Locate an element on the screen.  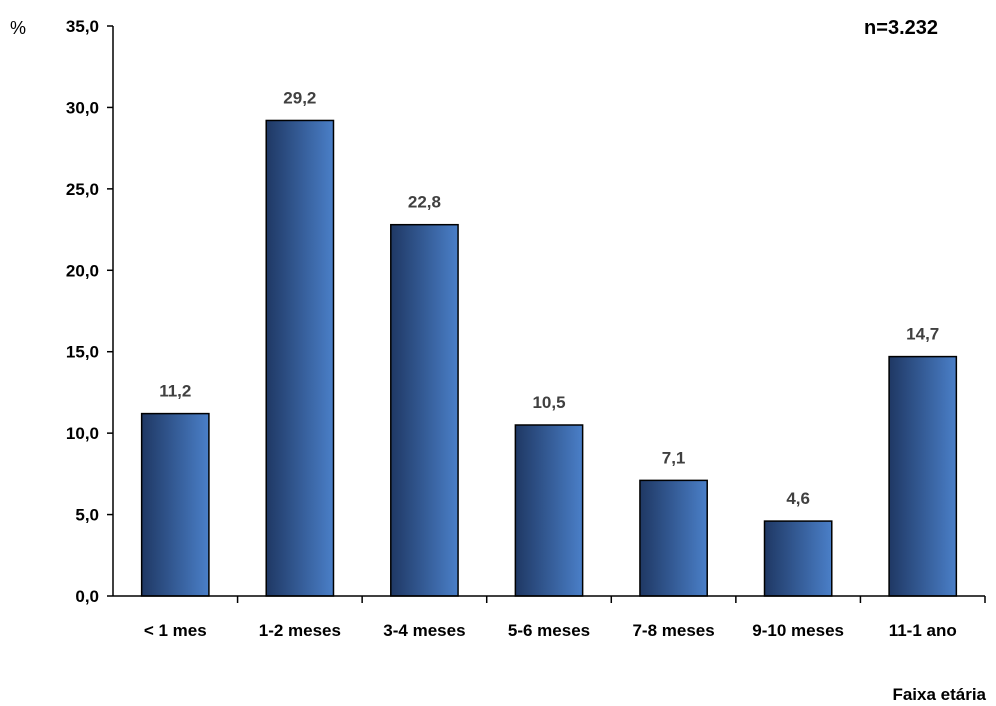
x-category-label: 5-6 meses is located at coordinates (549, 630).